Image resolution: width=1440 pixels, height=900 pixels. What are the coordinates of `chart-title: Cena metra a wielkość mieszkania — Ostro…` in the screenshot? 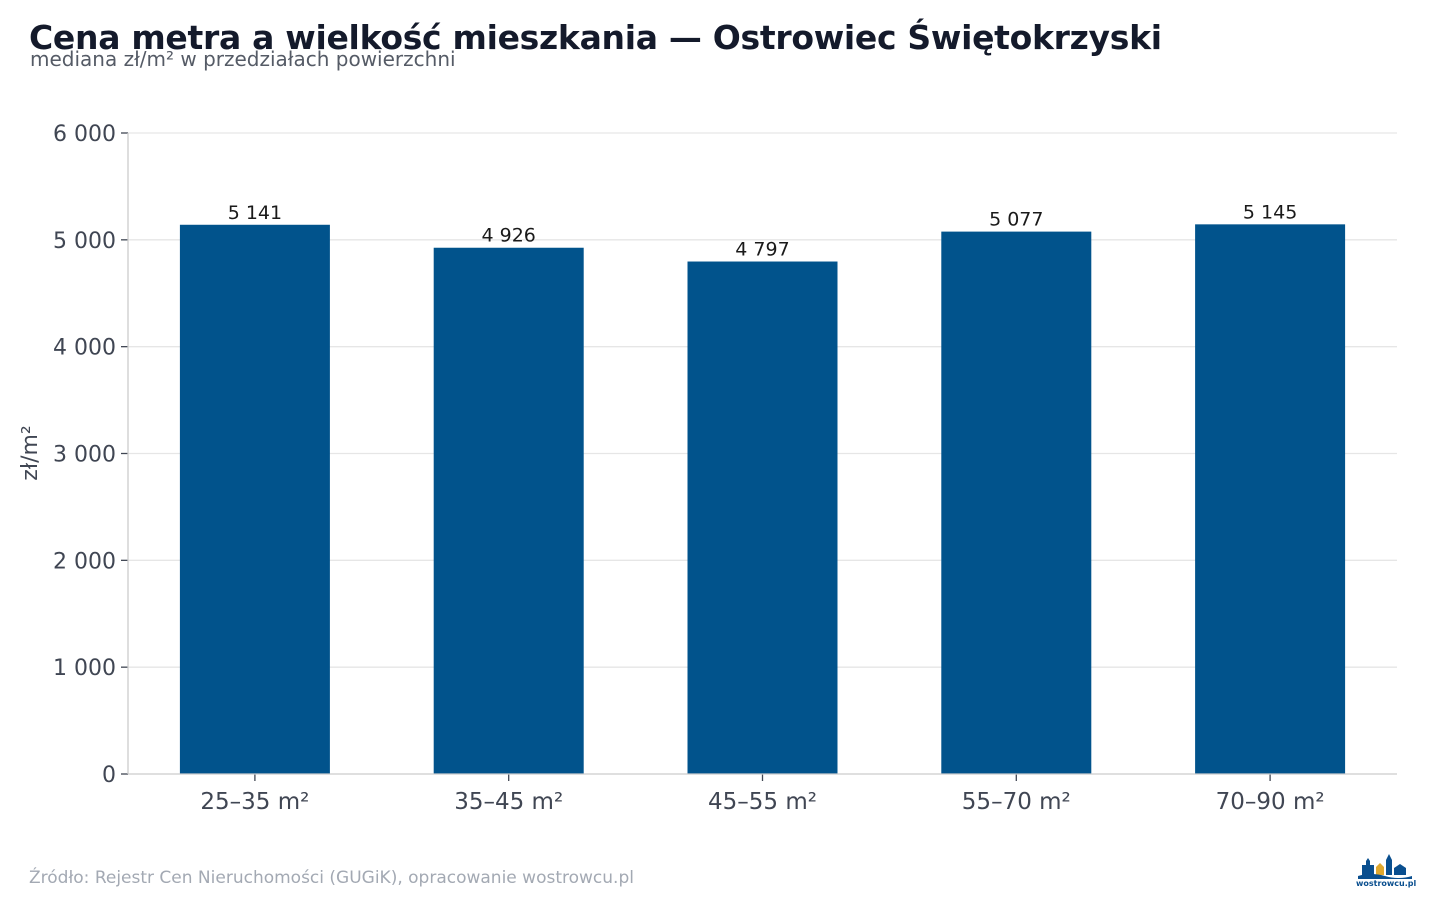 It's located at (595, 37).